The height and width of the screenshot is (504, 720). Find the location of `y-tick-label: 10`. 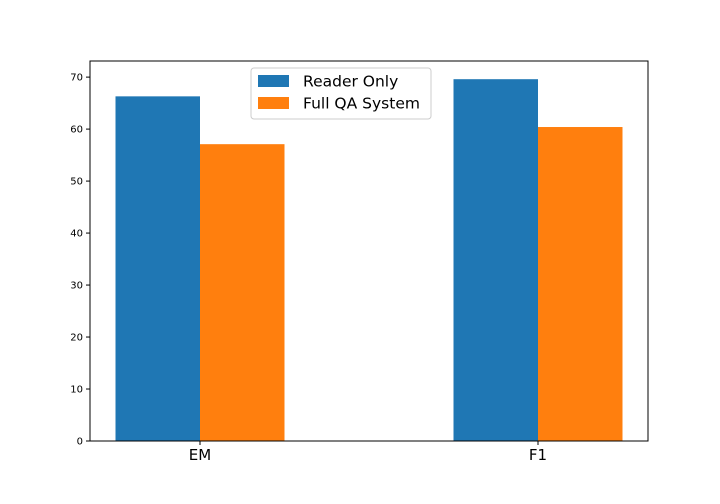

y-tick-label: 10 is located at coordinates (76, 390).